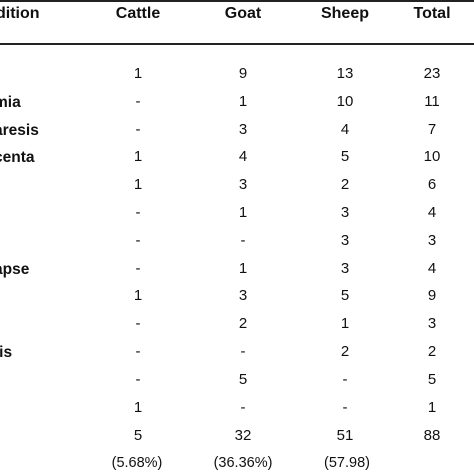 This screenshot has height=474, width=474. Describe the element at coordinates (20, 13) in the screenshot. I see `header-condition: dition` at that location.